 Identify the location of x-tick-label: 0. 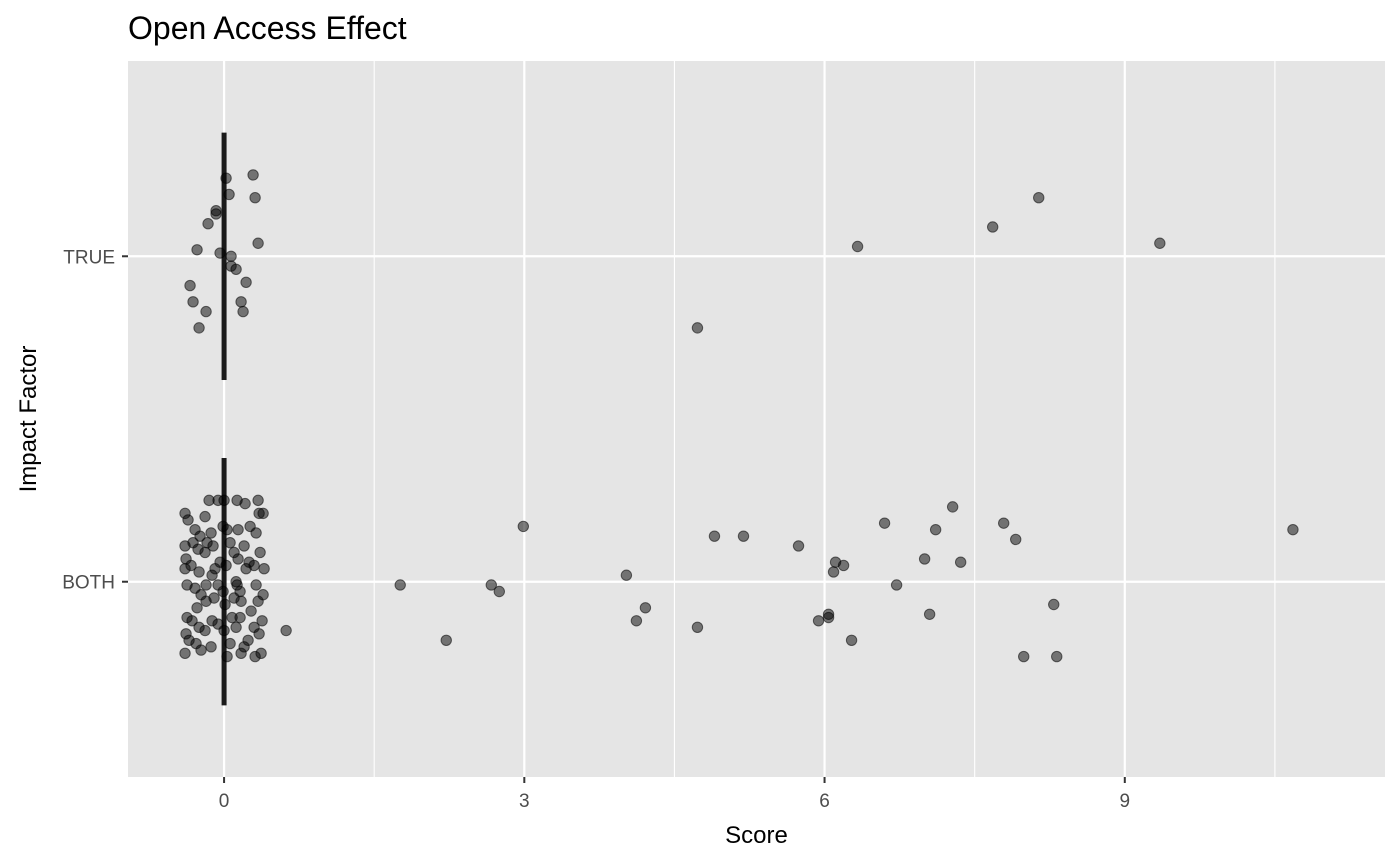
(224, 801).